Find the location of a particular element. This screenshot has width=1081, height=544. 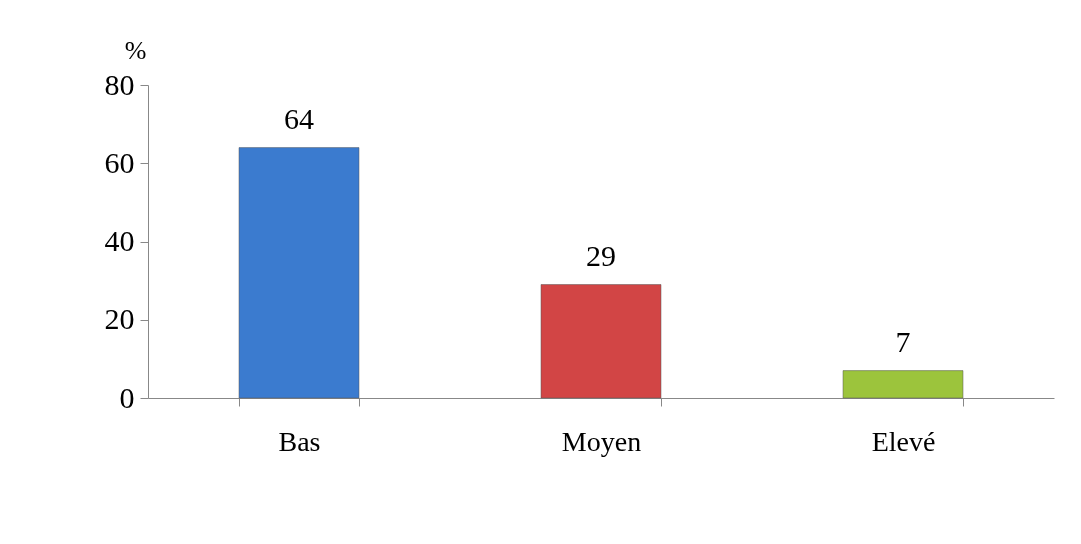

y-axis-title: % is located at coordinates (135, 50).